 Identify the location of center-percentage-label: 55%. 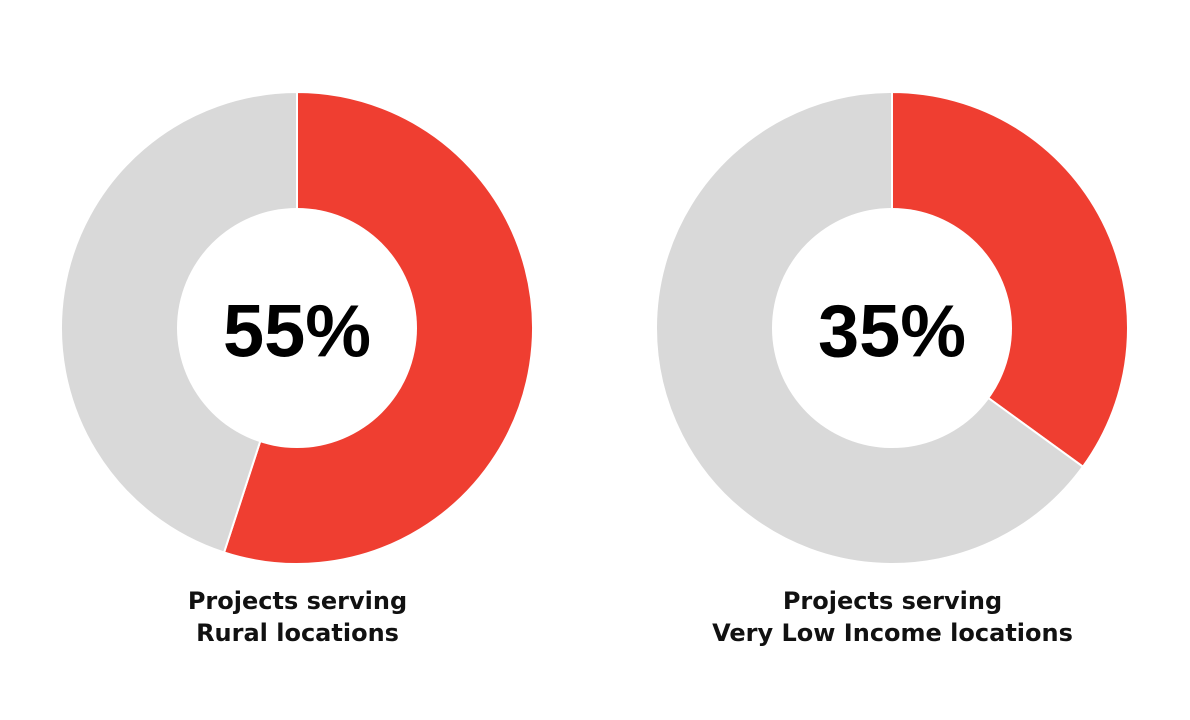
(297, 331).